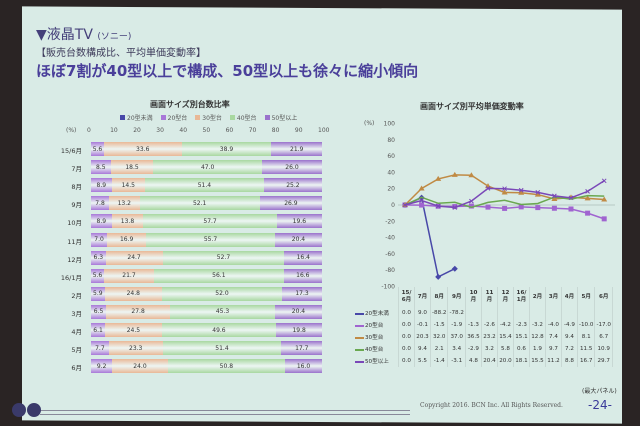 The height and width of the screenshot is (426, 640). What do you see at coordinates (374, 350) in the screenshot?
I see `series-name: 40型台` at bounding box center [374, 350].